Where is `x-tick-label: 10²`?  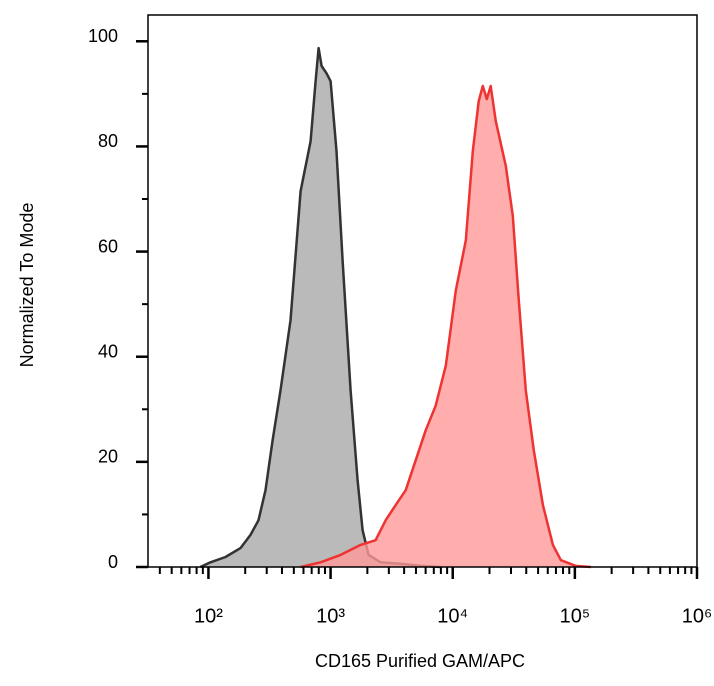 x-tick-label: 10² is located at coordinates (208, 616).